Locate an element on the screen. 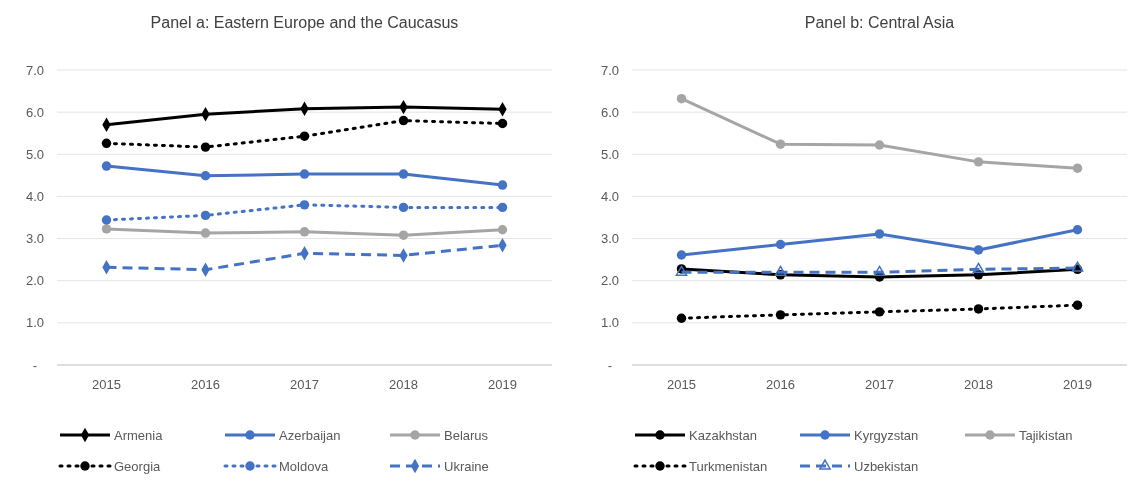 This screenshot has width=1135, height=494. chart-title: Panel b: Central Asia is located at coordinates (879, 22).